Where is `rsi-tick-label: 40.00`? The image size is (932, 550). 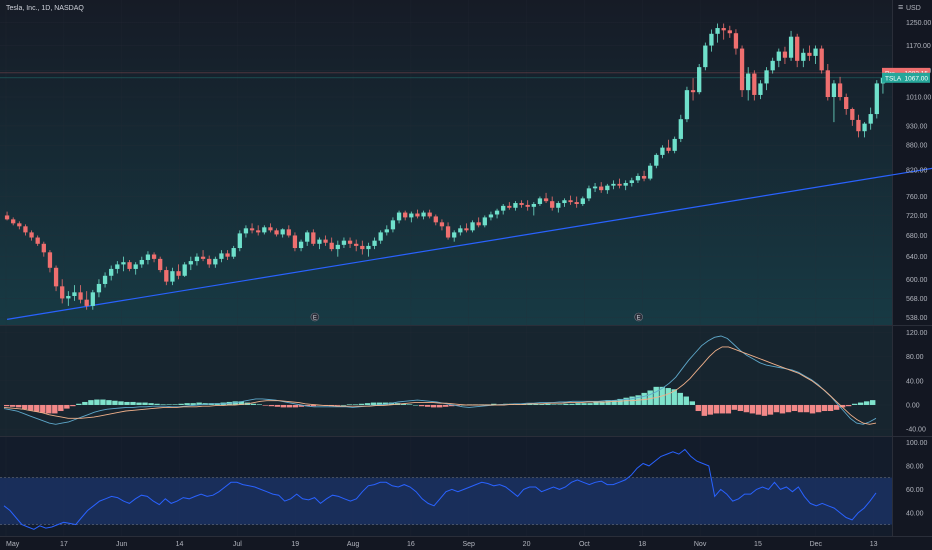
rsi-tick-label: 40.00 is located at coordinates (915, 513).